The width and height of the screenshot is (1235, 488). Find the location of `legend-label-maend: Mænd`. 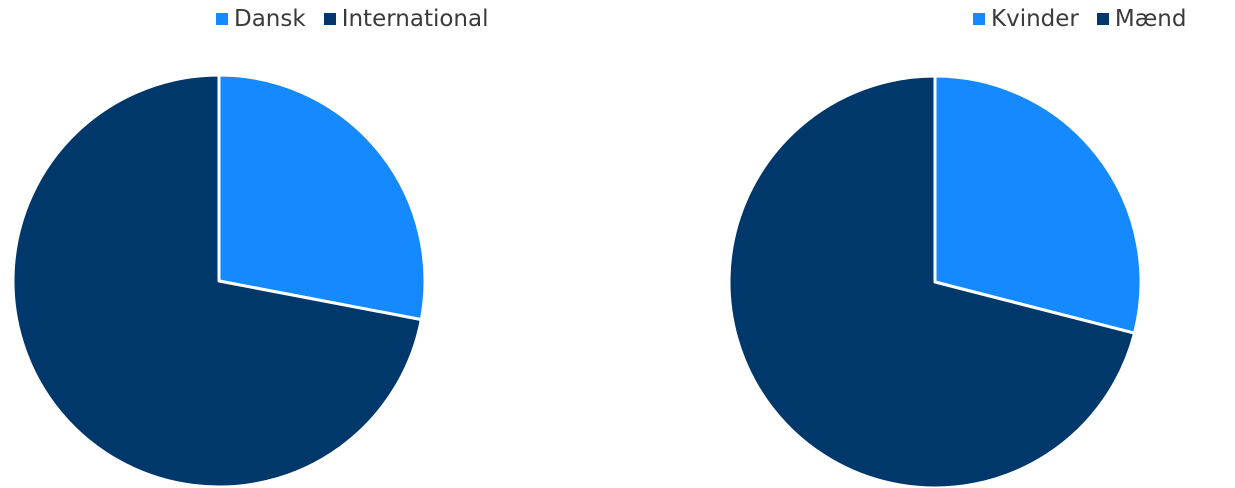

legend-label-maend: Mænd is located at coordinates (1150, 19).